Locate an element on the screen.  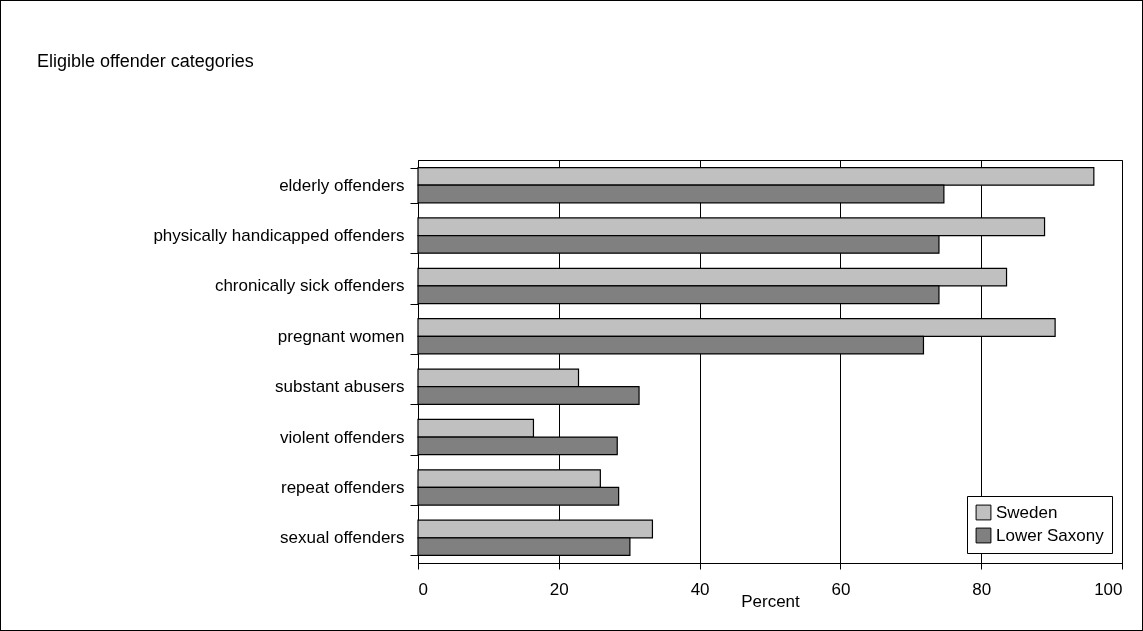
y-tick-label: sexual offenders is located at coordinates (342, 538).